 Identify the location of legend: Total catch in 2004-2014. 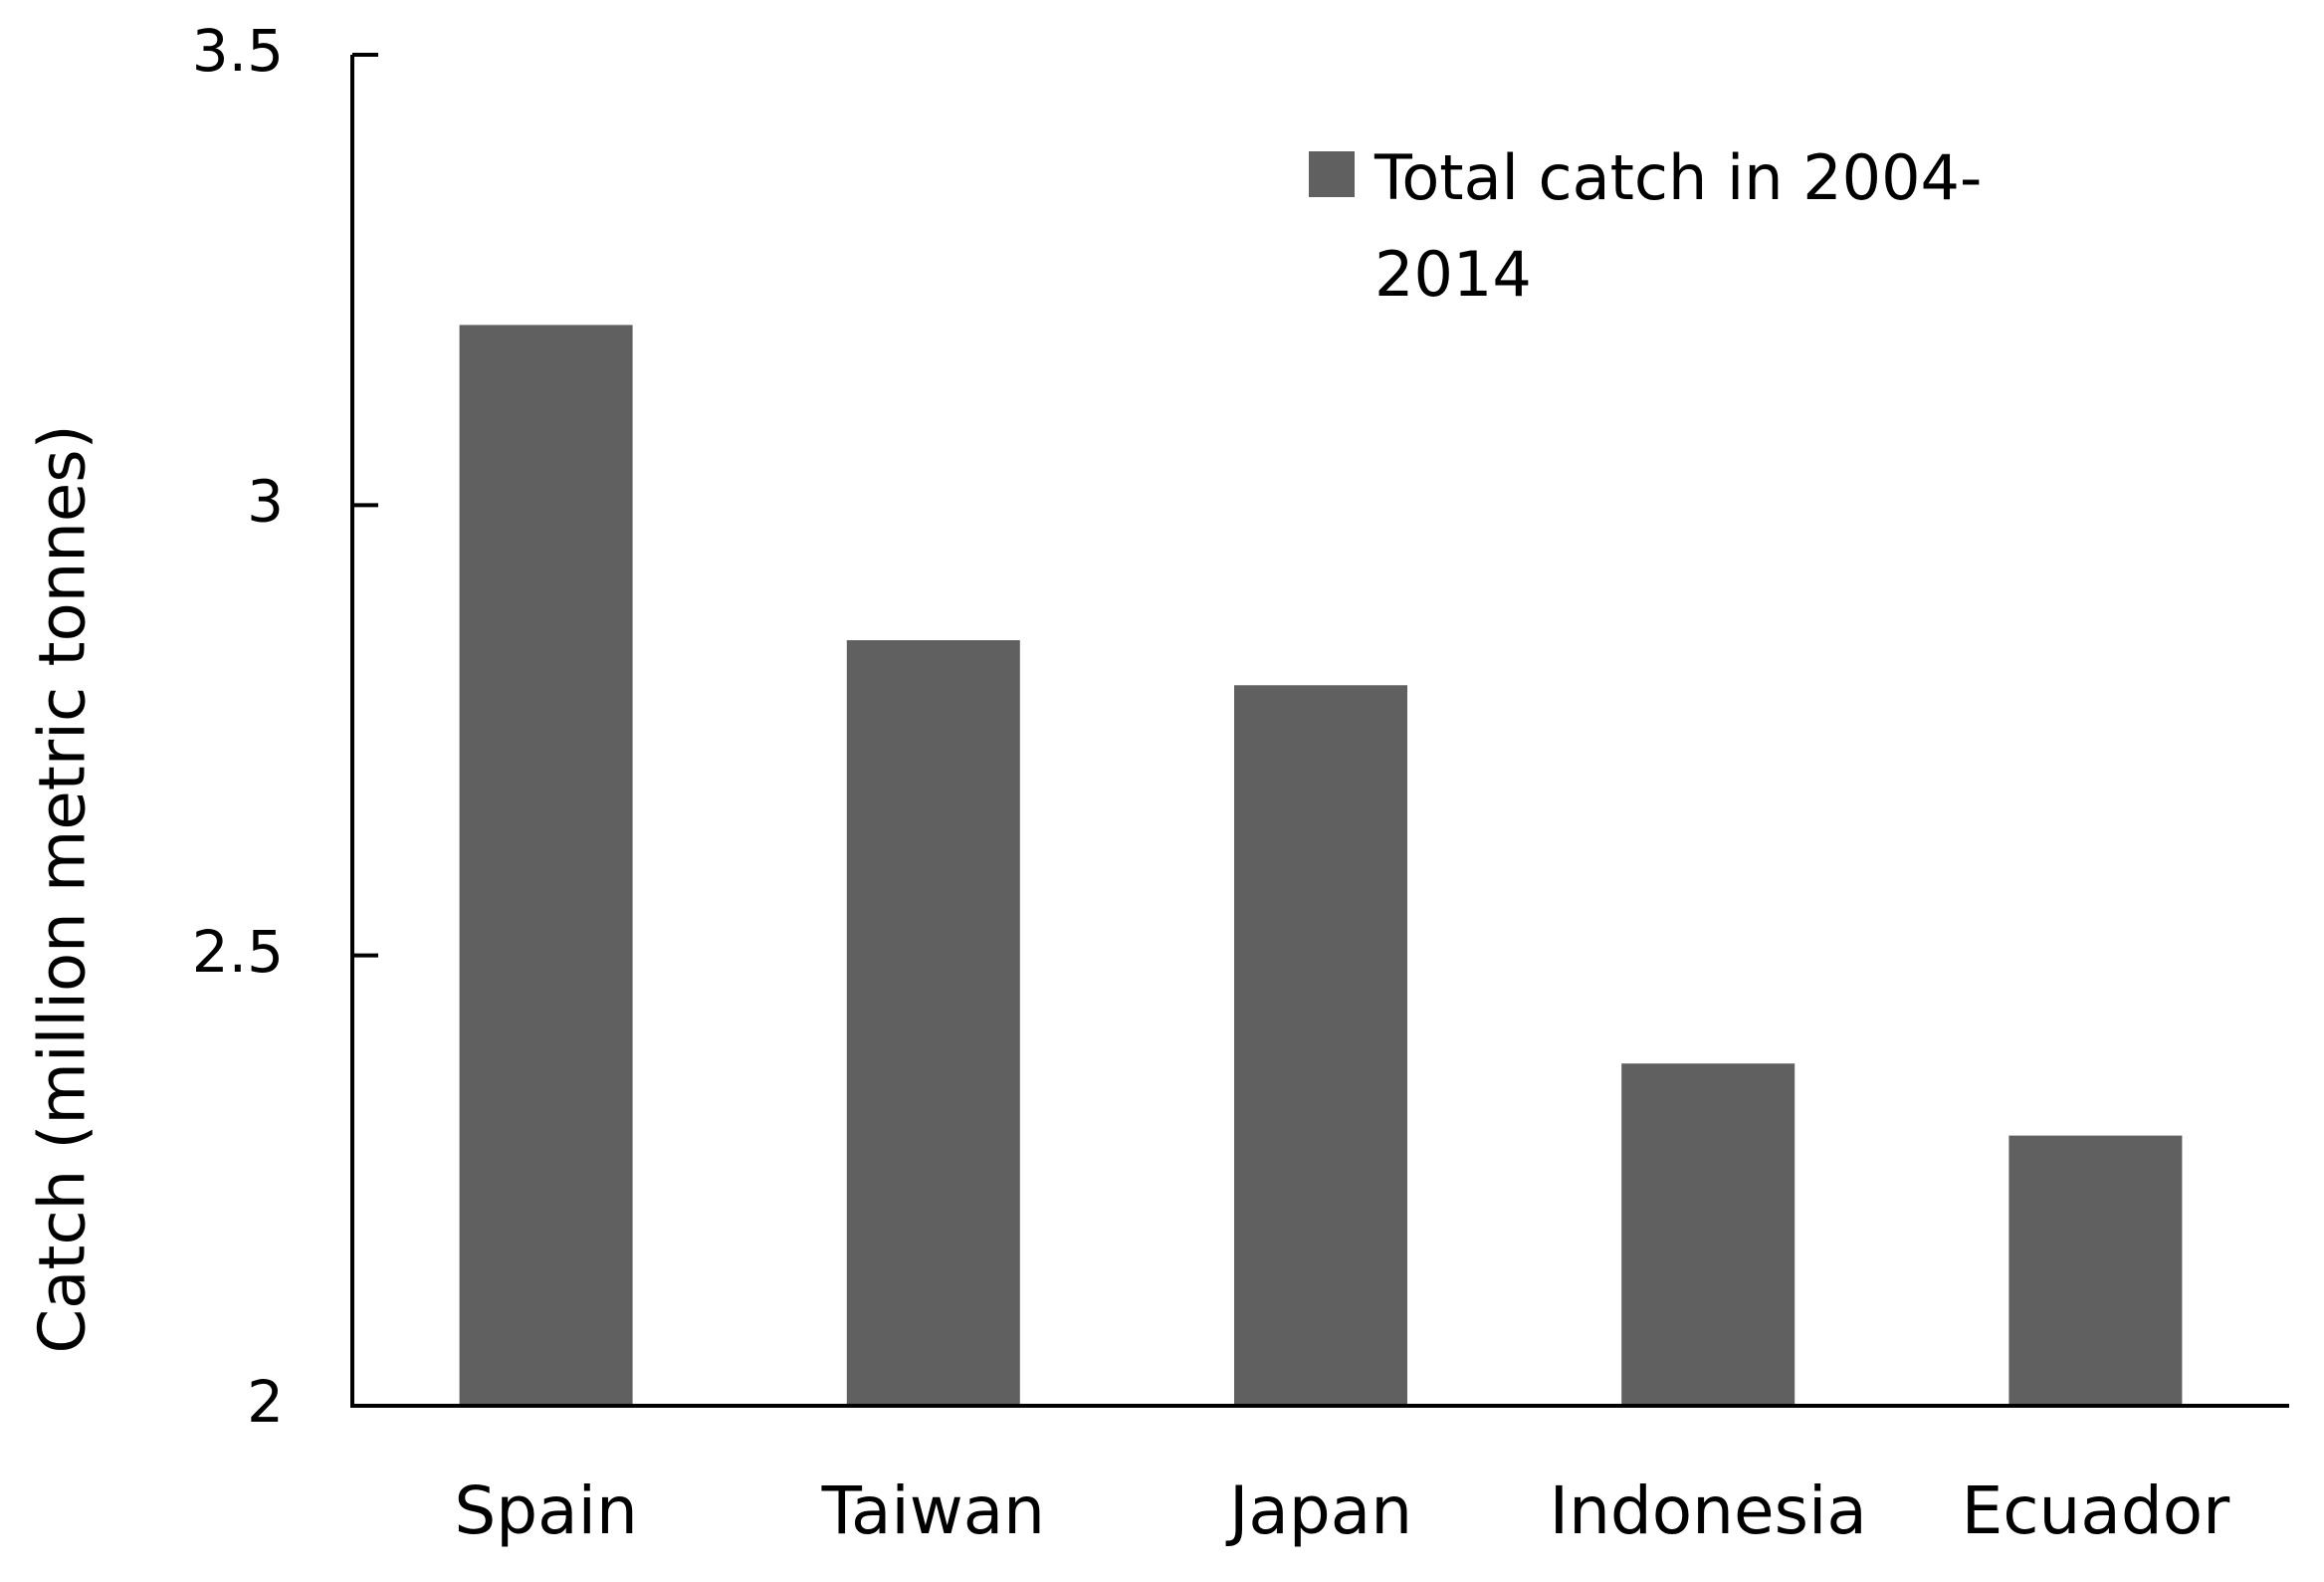
(1700, 226).